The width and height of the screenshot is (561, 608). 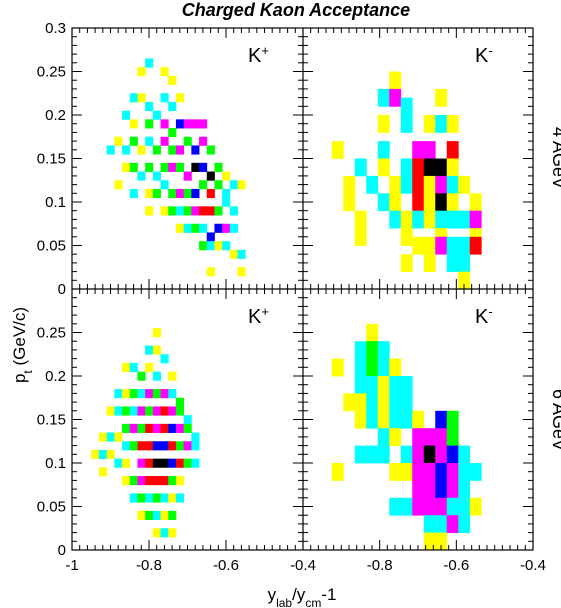 I want to click on y-tick-label: 0, so click(x=62, y=289).